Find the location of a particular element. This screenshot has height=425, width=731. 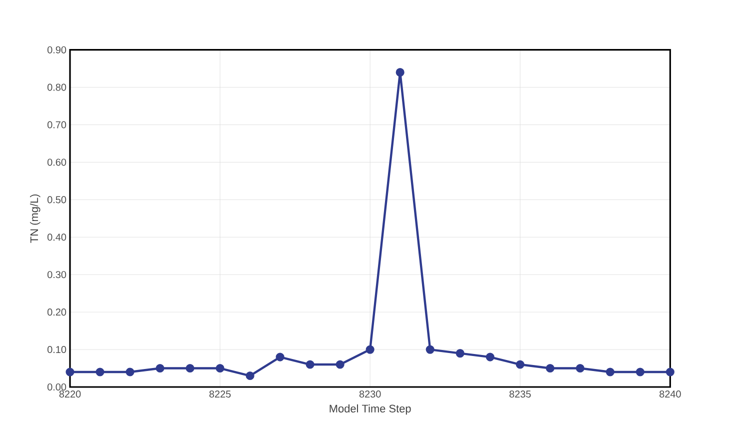

y-tick-label: 0.60 is located at coordinates (56, 162).